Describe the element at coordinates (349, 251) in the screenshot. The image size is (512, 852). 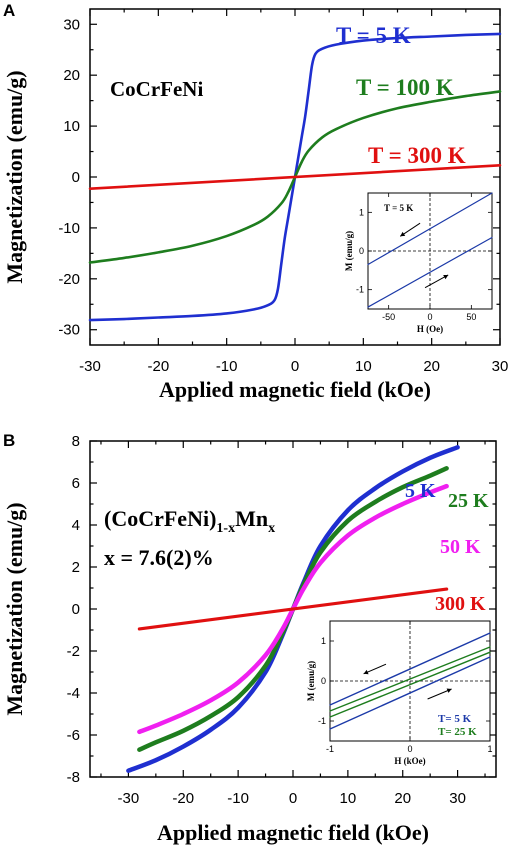
I see `a-inset-y-label: M (emu/g)` at that location.